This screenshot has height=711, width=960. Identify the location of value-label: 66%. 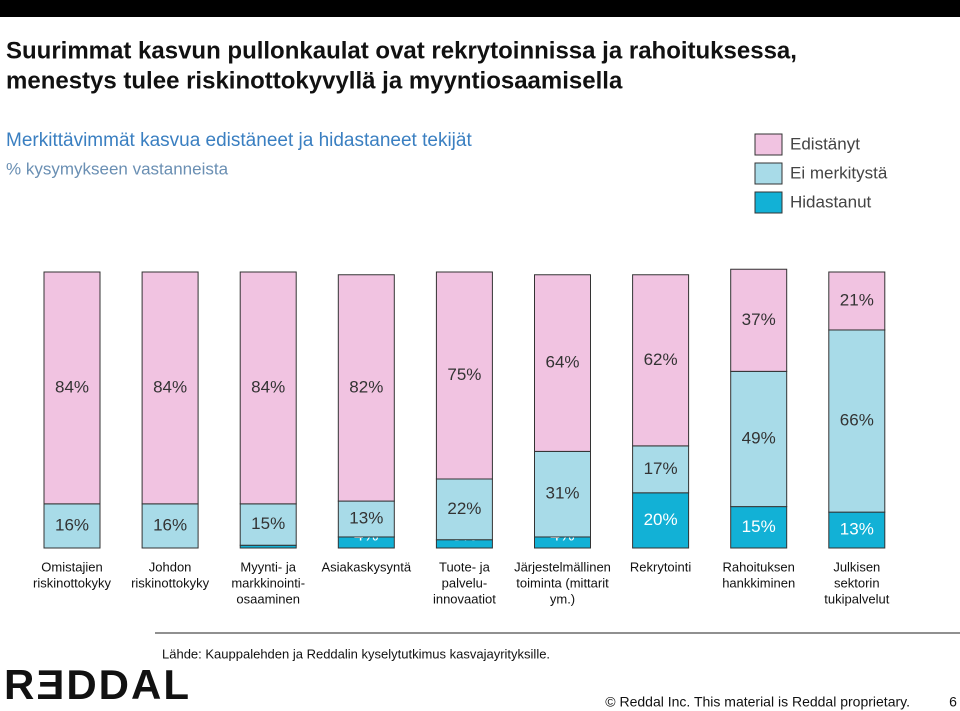
(857, 420).